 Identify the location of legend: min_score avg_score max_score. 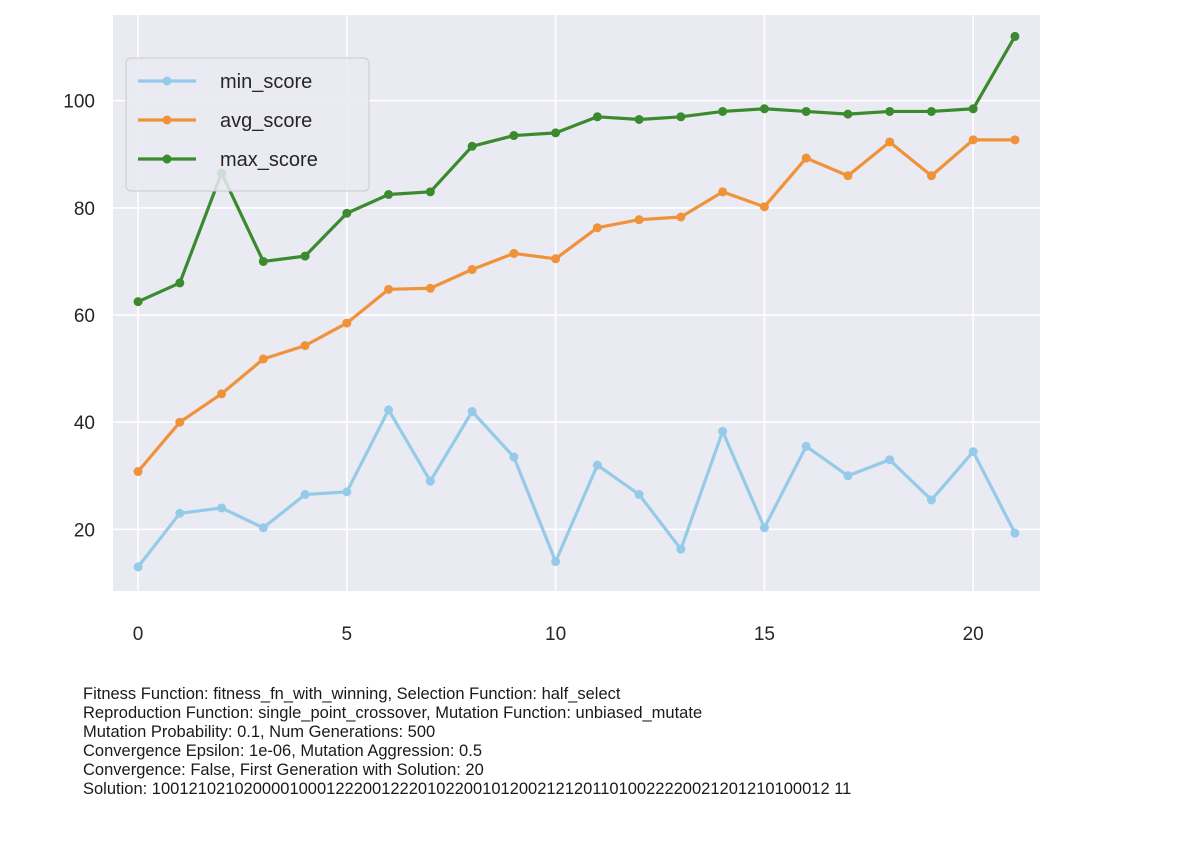
(247, 124).